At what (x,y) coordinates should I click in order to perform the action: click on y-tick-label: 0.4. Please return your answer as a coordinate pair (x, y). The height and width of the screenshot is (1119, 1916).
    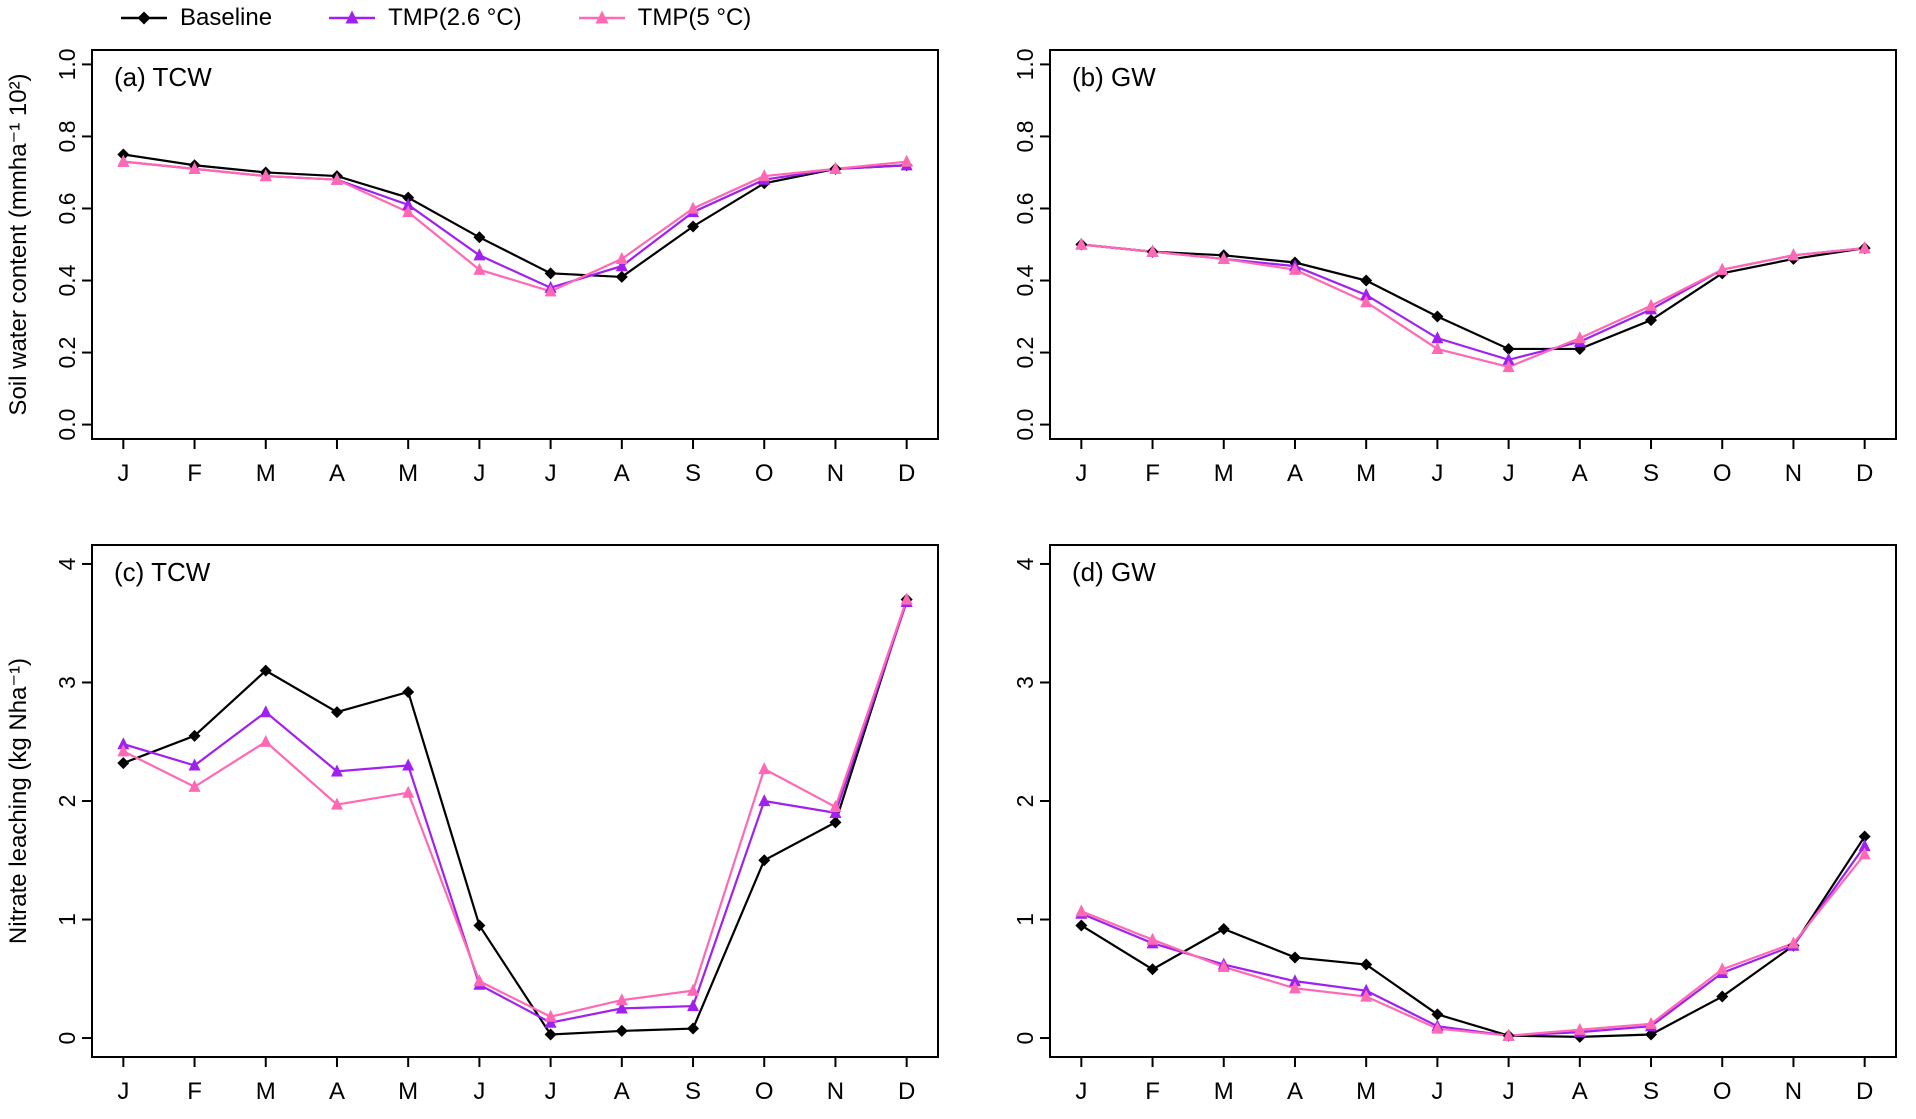
    Looking at the image, I should click on (1025, 280).